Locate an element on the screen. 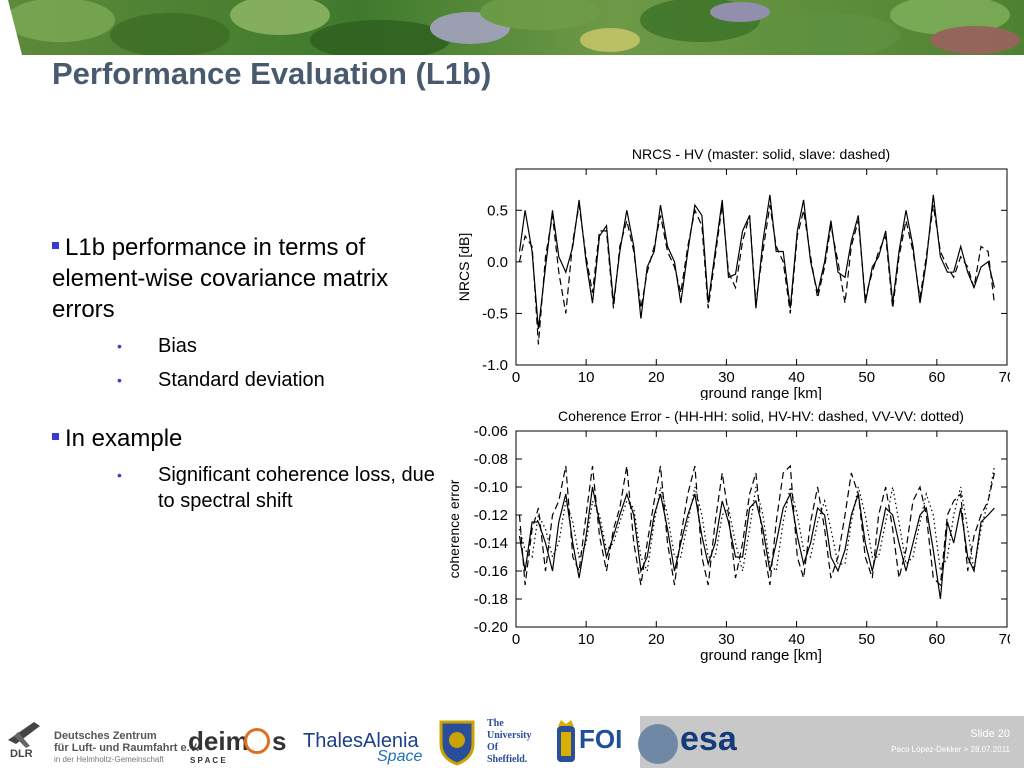  y-axis-label: coherence error is located at coordinates (456, 528).